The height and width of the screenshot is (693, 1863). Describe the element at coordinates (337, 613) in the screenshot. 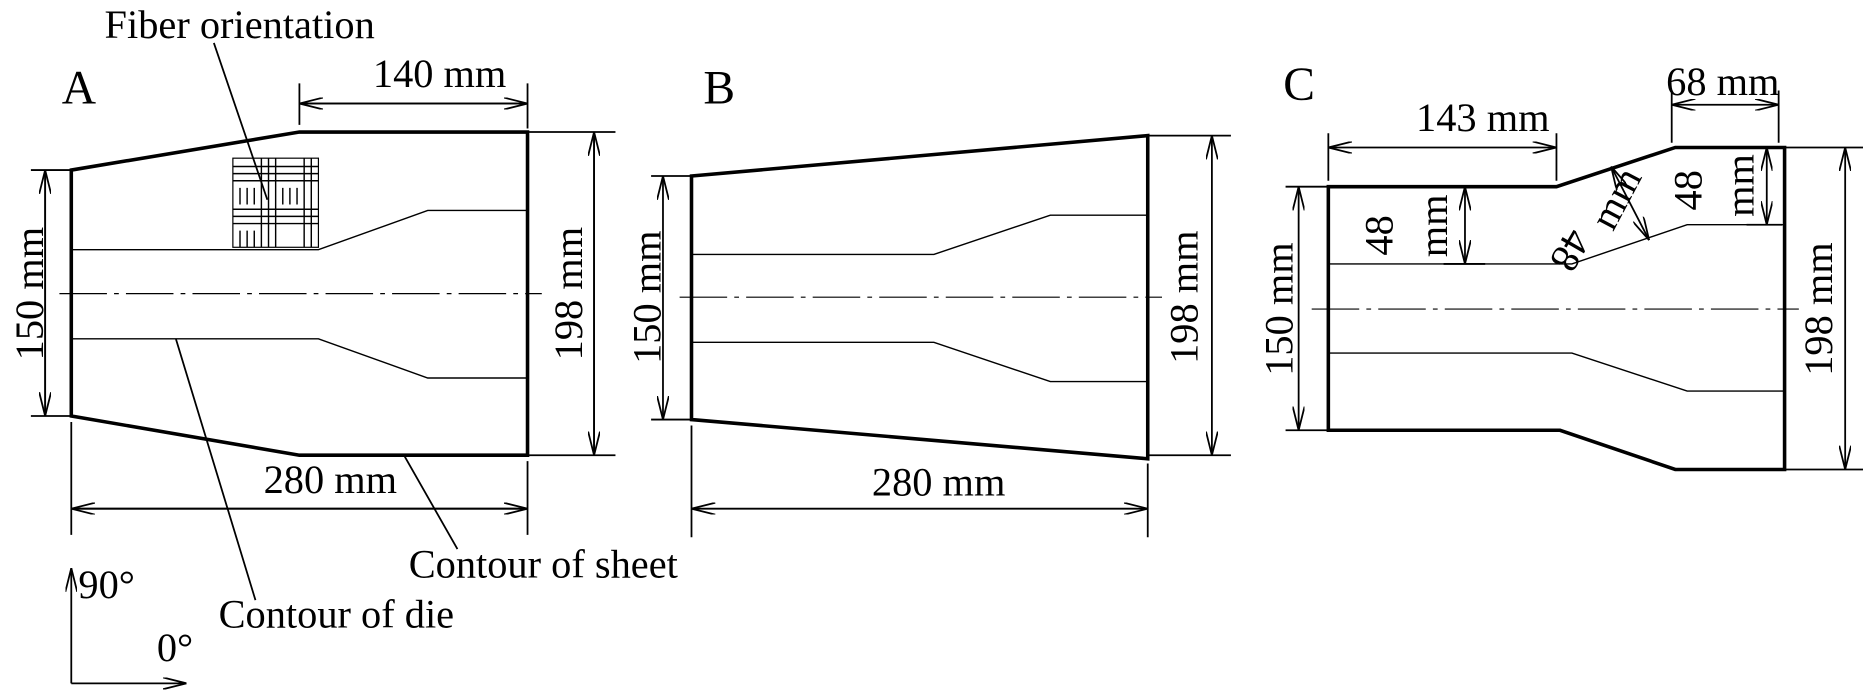

I see `annotation: Contour of die` at that location.